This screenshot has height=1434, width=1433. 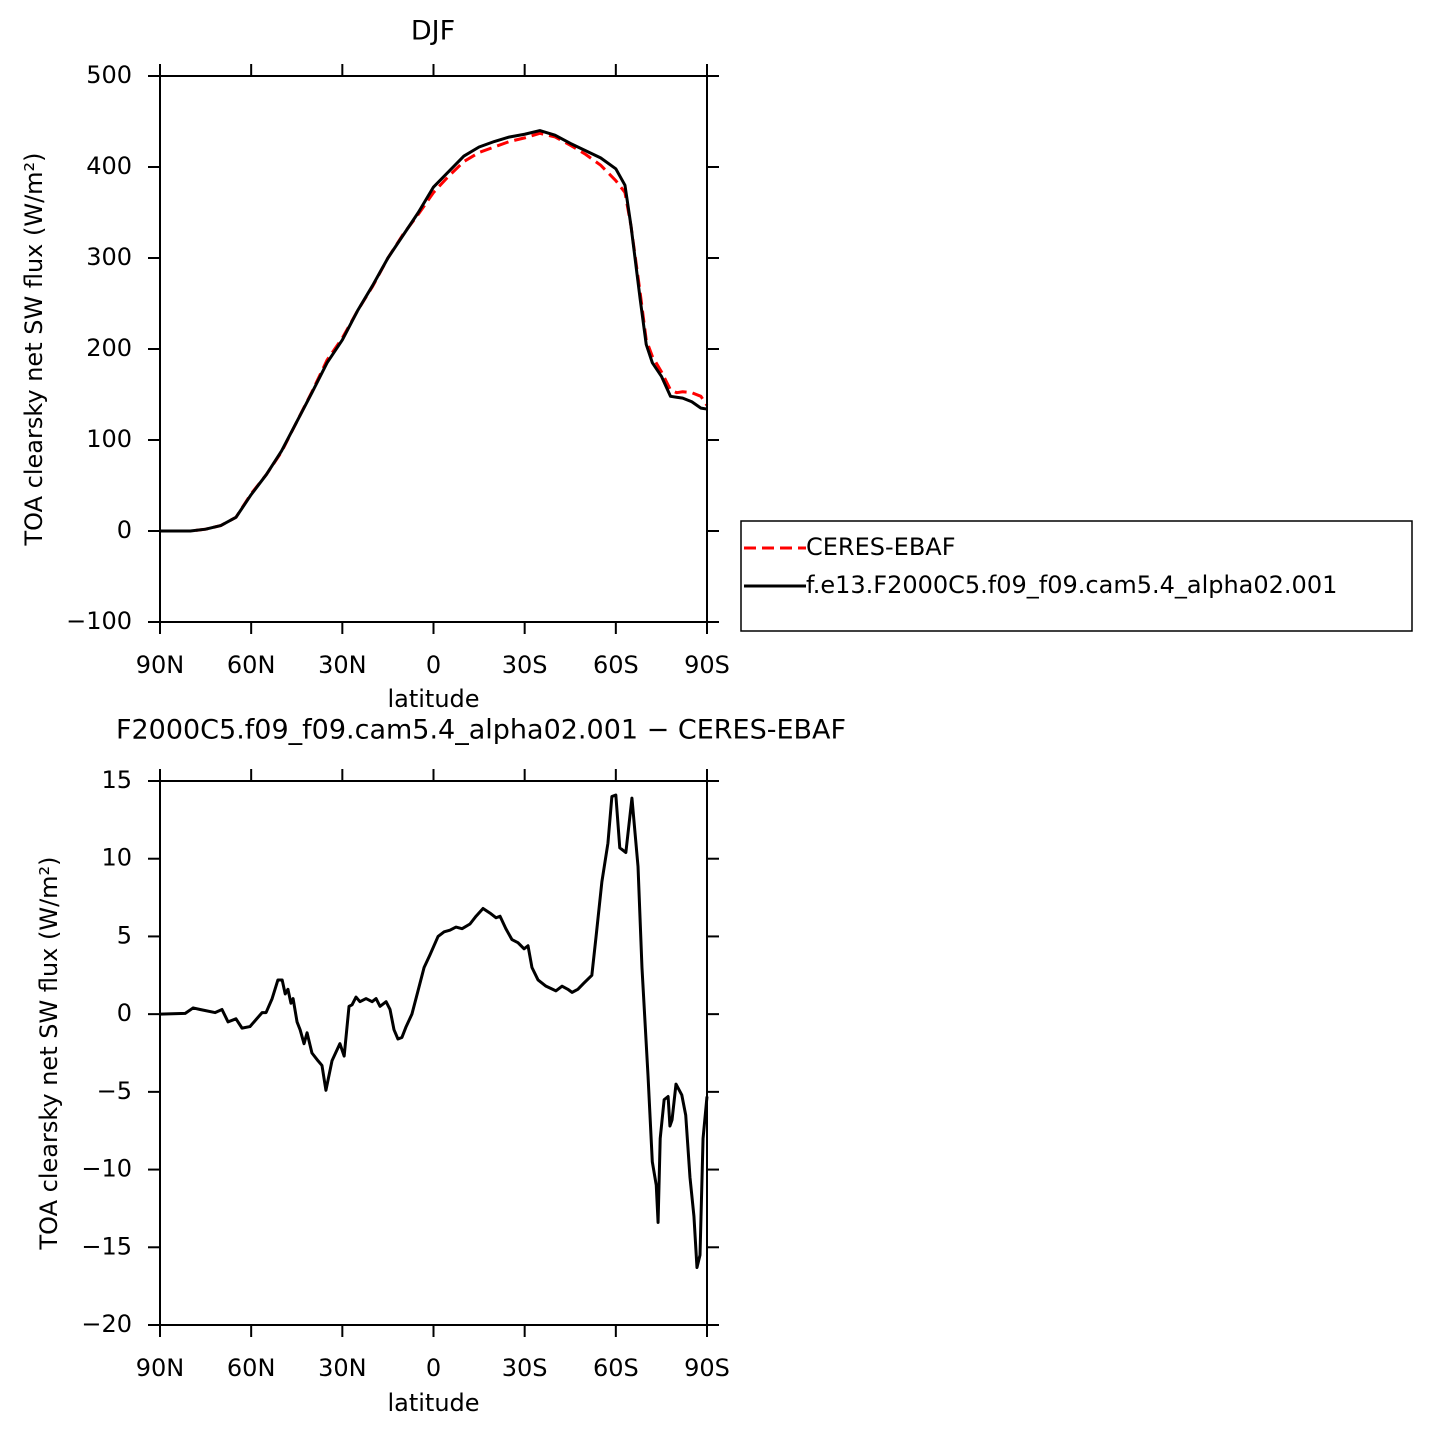 I want to click on y-tick-label: 200, so click(x=109, y=348).